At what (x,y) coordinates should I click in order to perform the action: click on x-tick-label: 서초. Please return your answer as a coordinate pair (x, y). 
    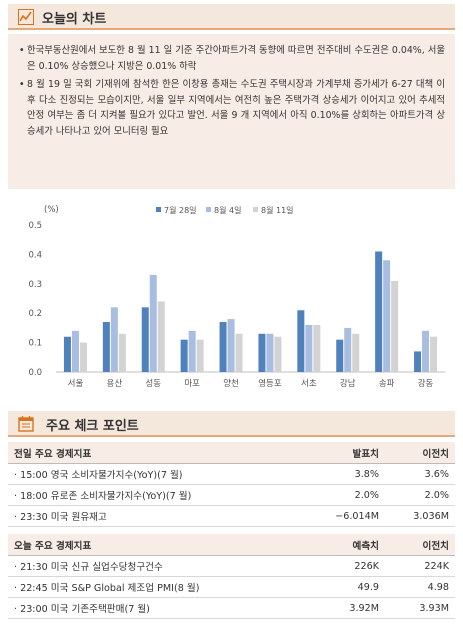
    Looking at the image, I should click on (309, 384).